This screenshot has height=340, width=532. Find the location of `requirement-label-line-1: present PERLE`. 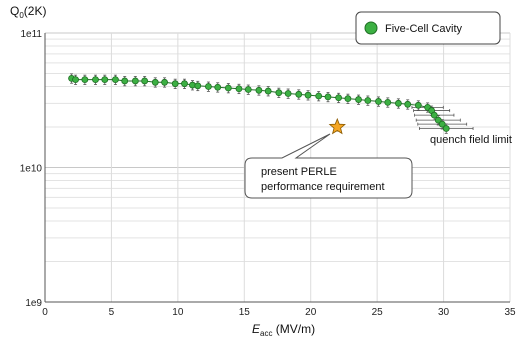

requirement-label-line-1: present PERLE is located at coordinates (299, 172).